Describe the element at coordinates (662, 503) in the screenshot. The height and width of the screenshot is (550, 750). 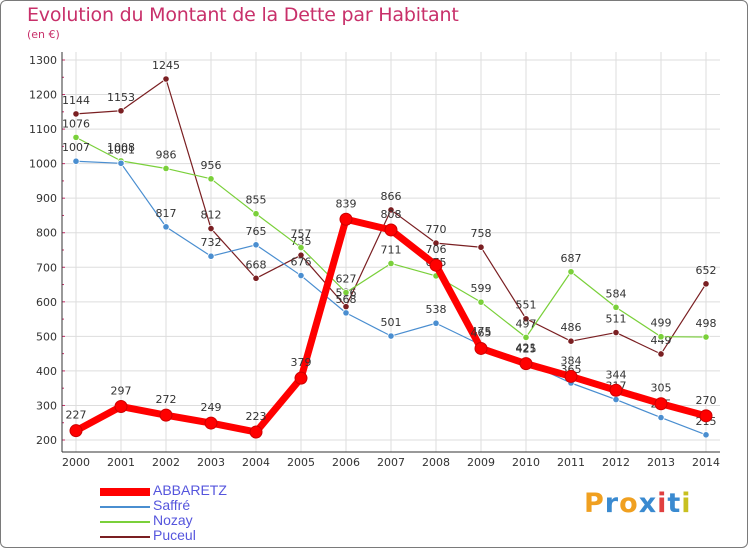
I see `brand-letter: i` at that location.